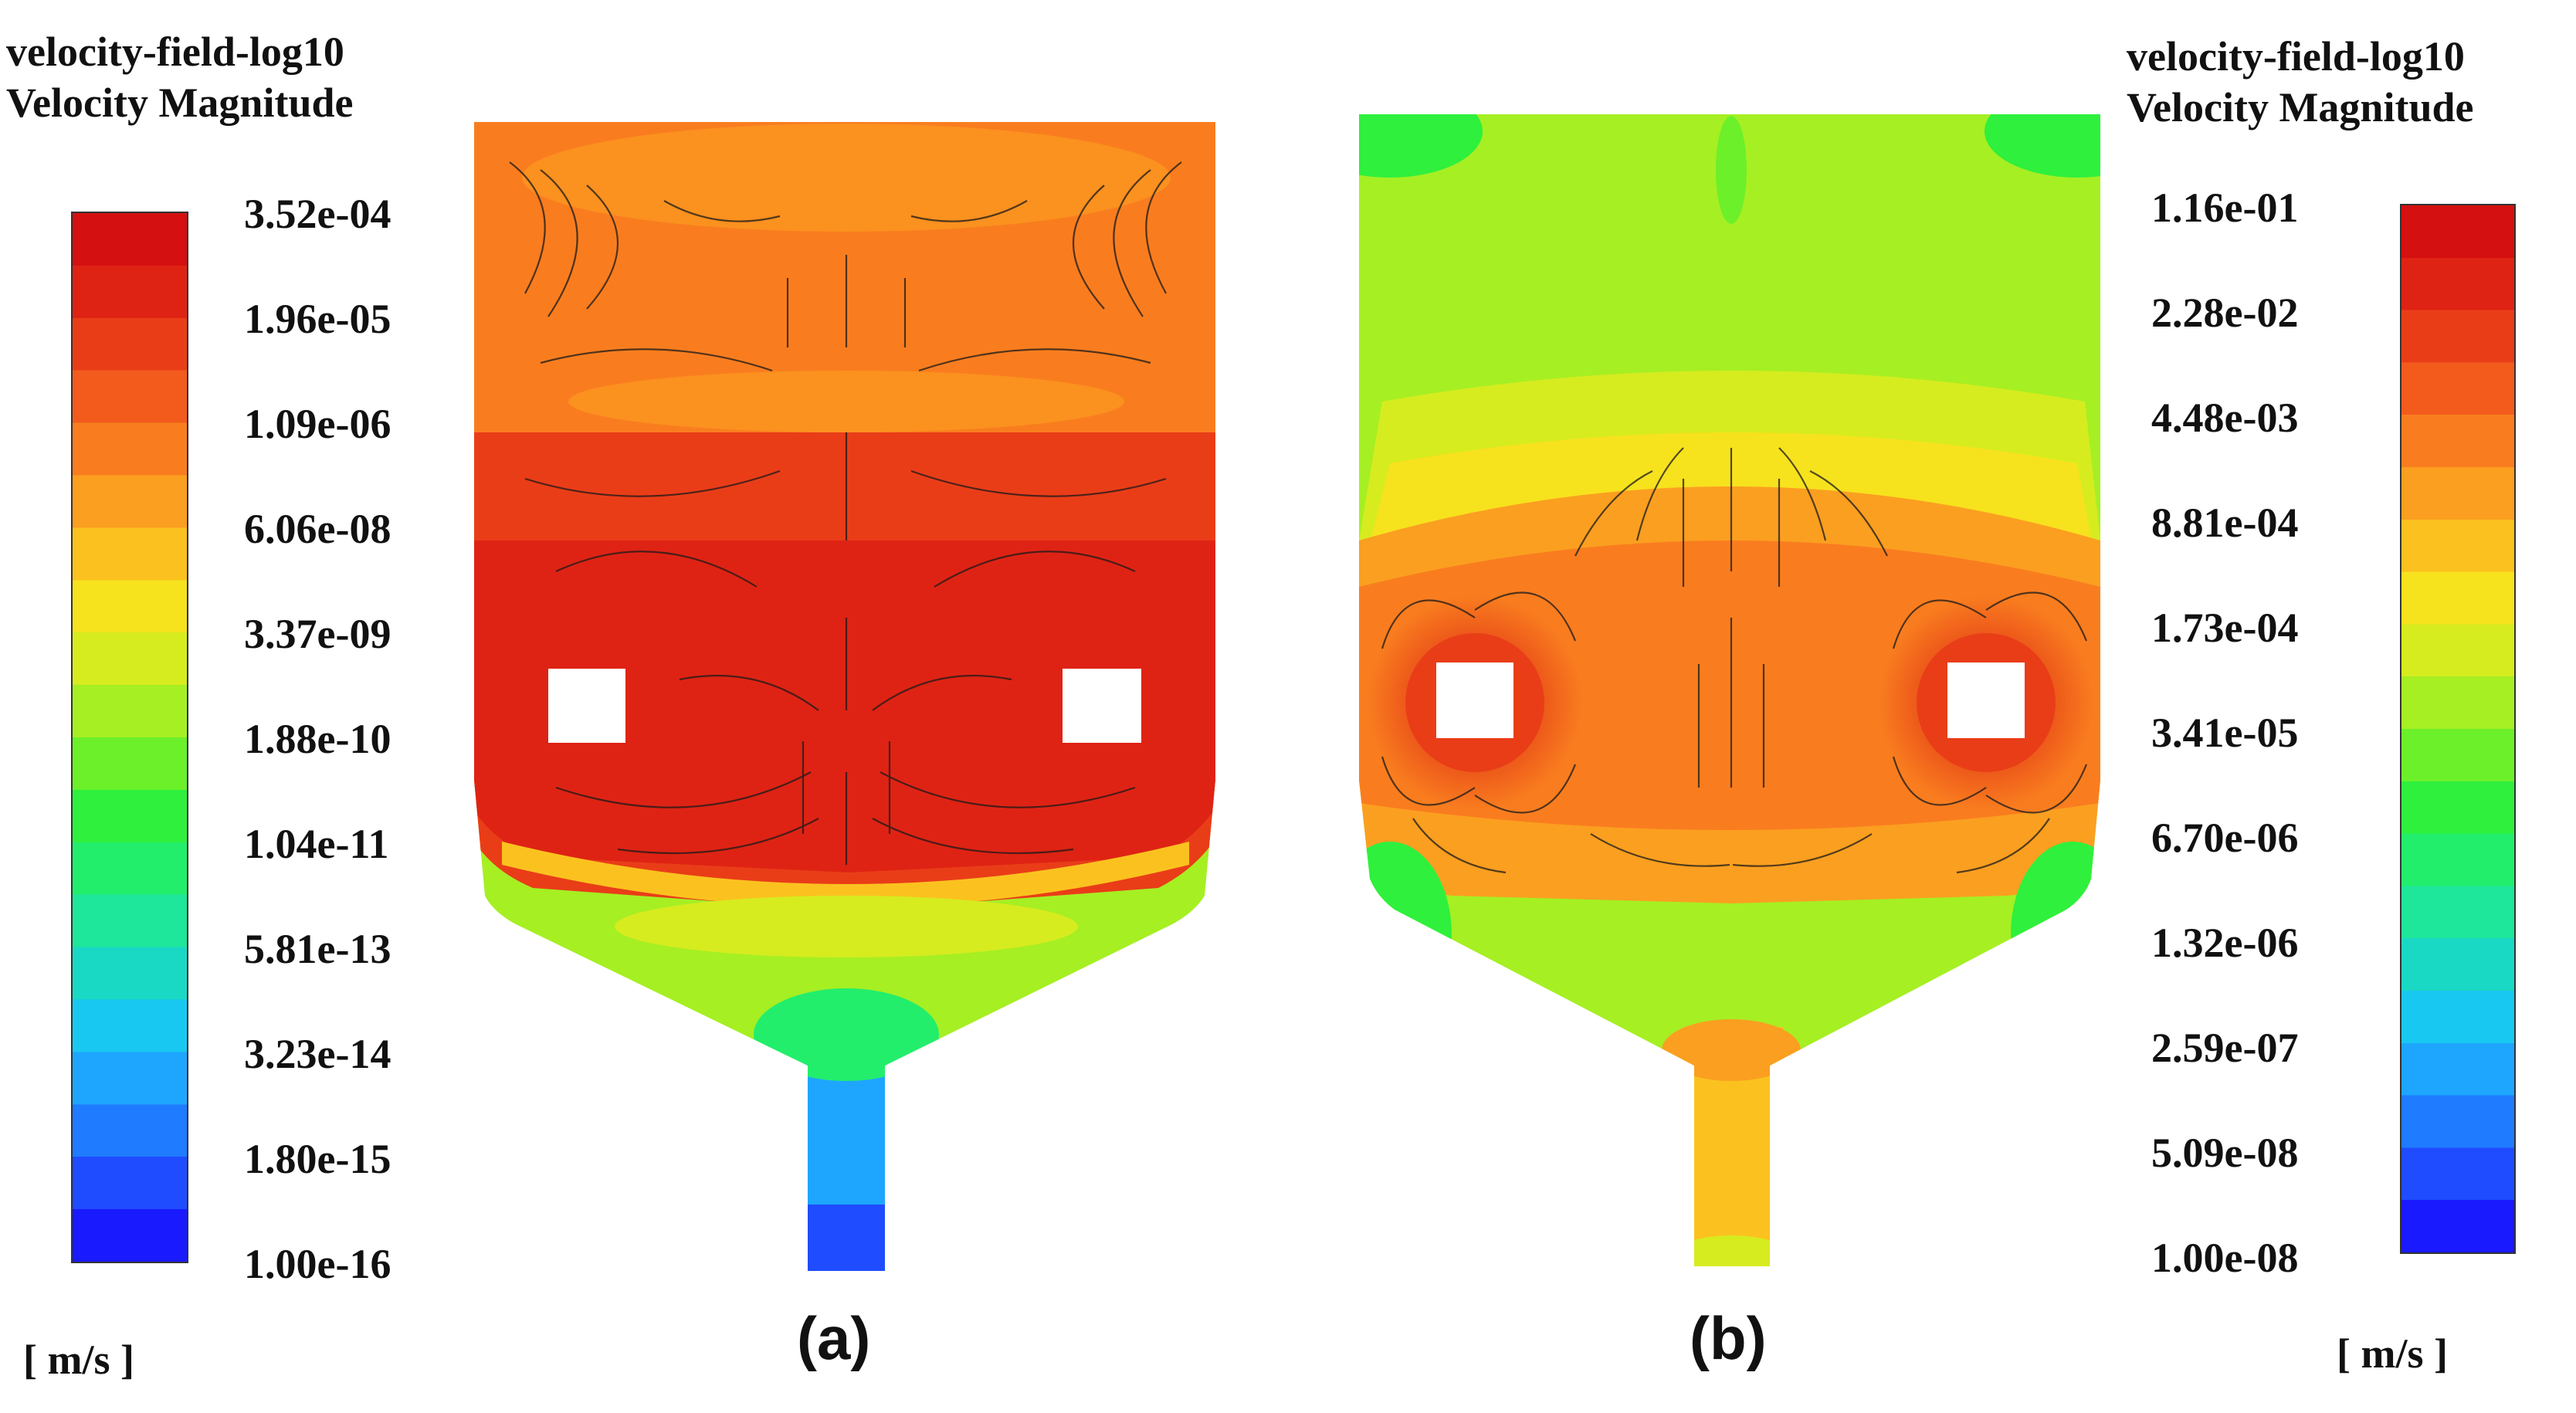 The width and height of the screenshot is (2576, 1413). What do you see at coordinates (2225, 628) in the screenshot?
I see `tick-b-4: 1.73e-04` at bounding box center [2225, 628].